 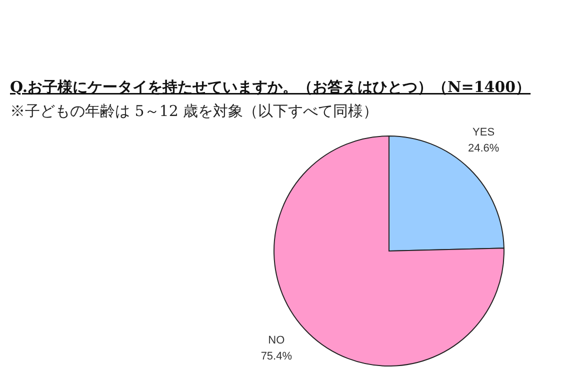 What do you see at coordinates (483, 132) in the screenshot?
I see `slice-label: YES` at bounding box center [483, 132].